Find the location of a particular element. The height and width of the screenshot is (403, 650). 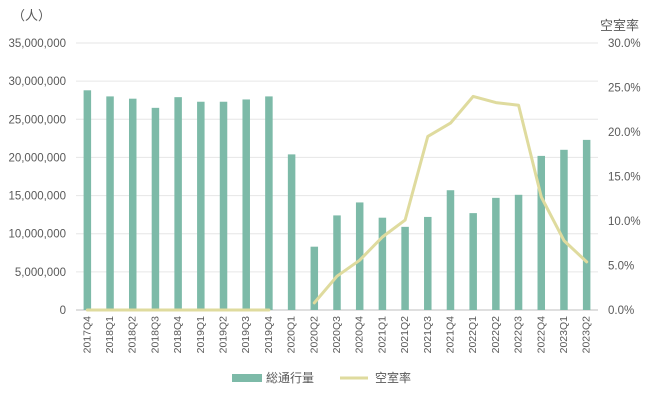

x-tick-label: 2023Q1 is located at coordinates (564, 335).